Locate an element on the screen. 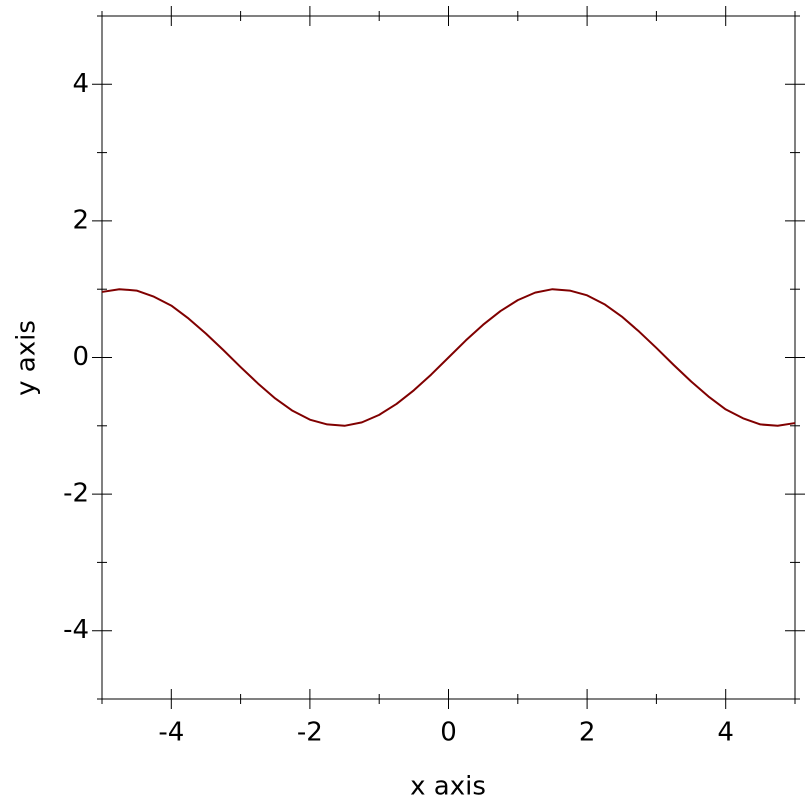  x-tick-label: 2 is located at coordinates (587, 733).